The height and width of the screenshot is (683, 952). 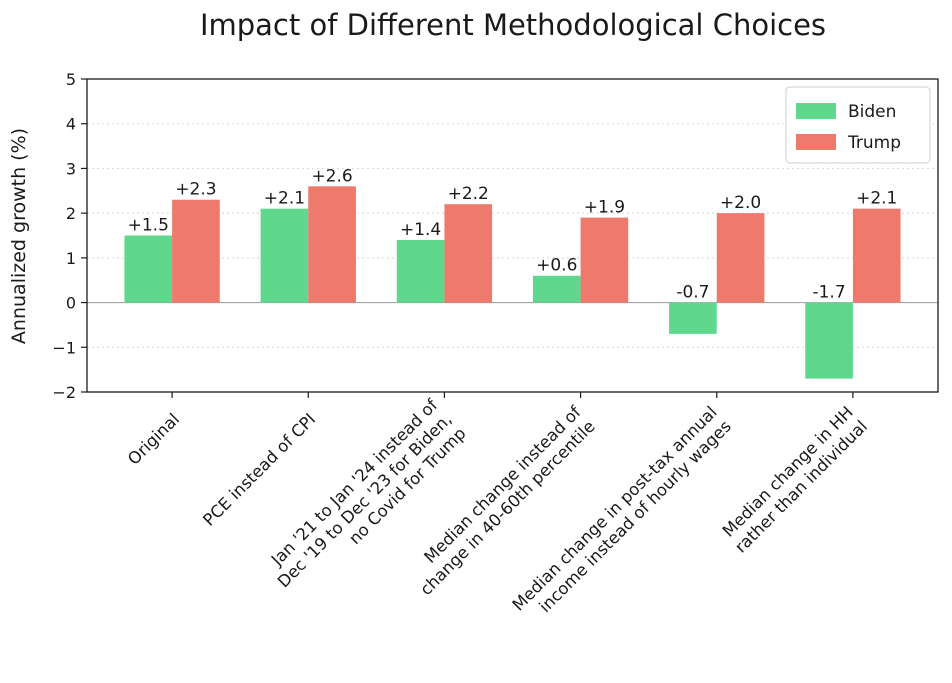 I want to click on y-tick-label: −2, so click(x=64, y=392).